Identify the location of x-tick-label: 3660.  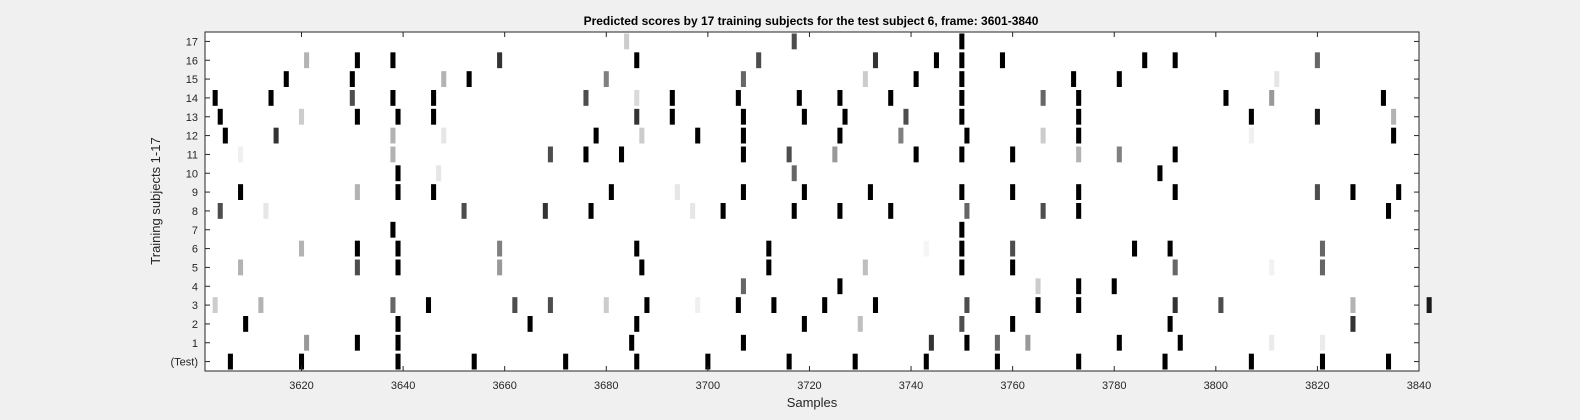
(504, 386).